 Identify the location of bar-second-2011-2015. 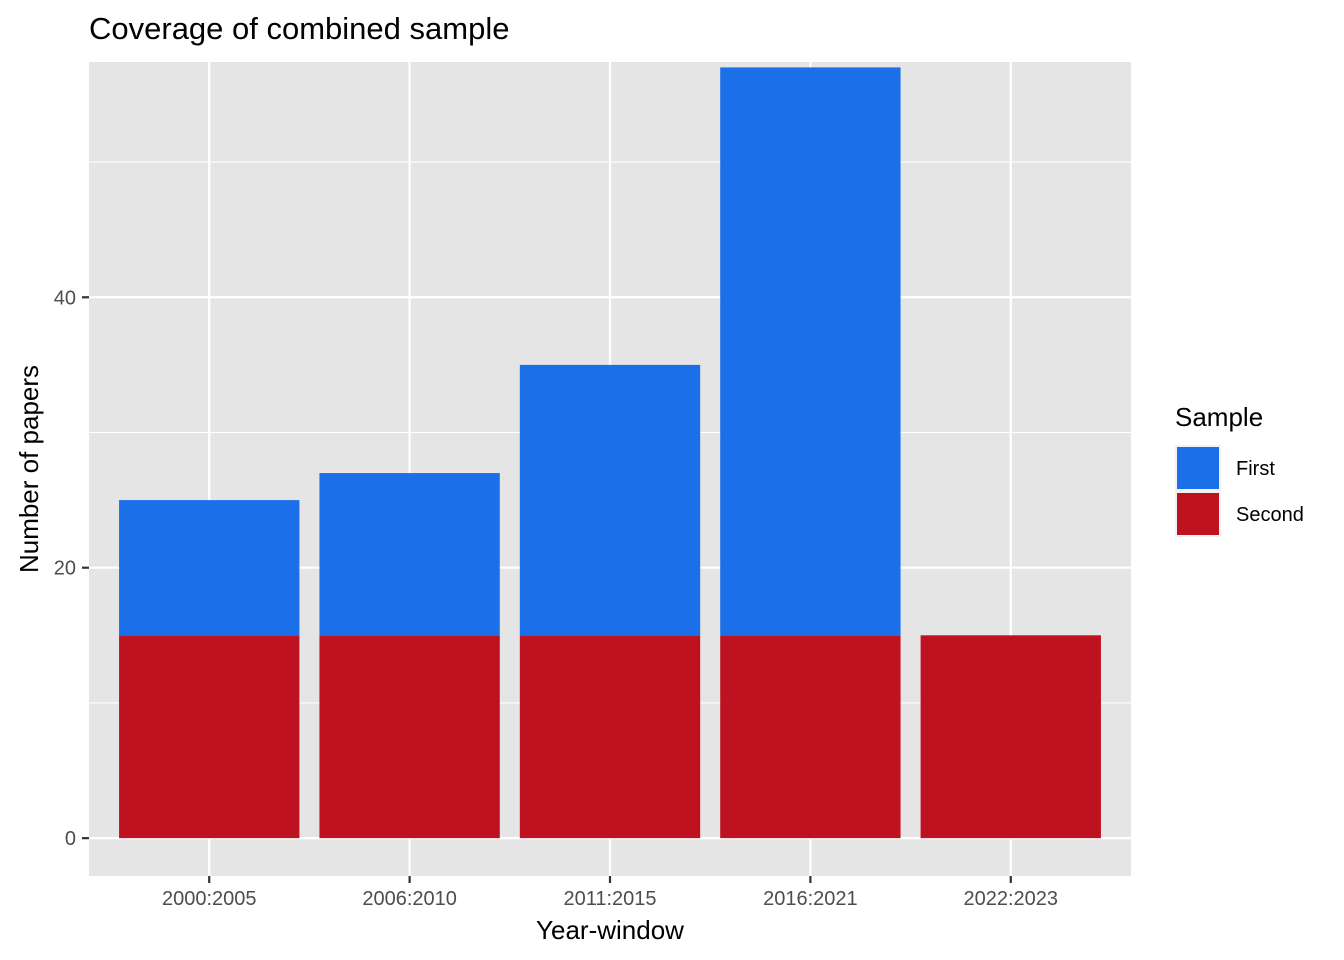
(610, 737).